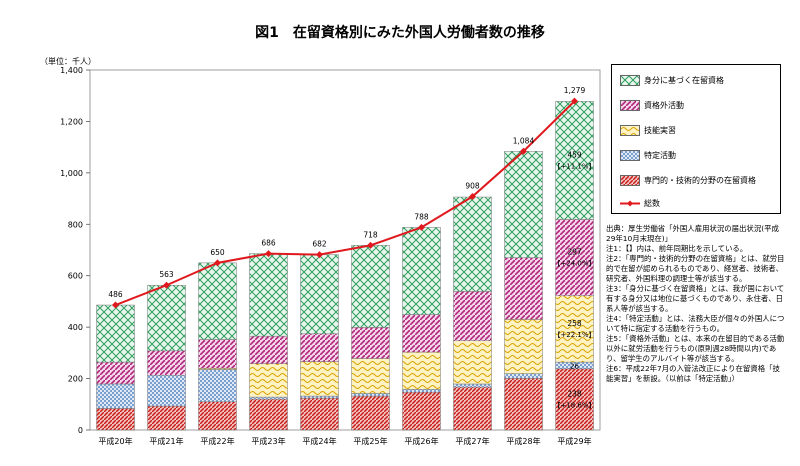 Image resolution: width=800 pixels, height=466 pixels. Describe the element at coordinates (166, 441) in the screenshot. I see `x-tick-label: 平成21年` at that location.